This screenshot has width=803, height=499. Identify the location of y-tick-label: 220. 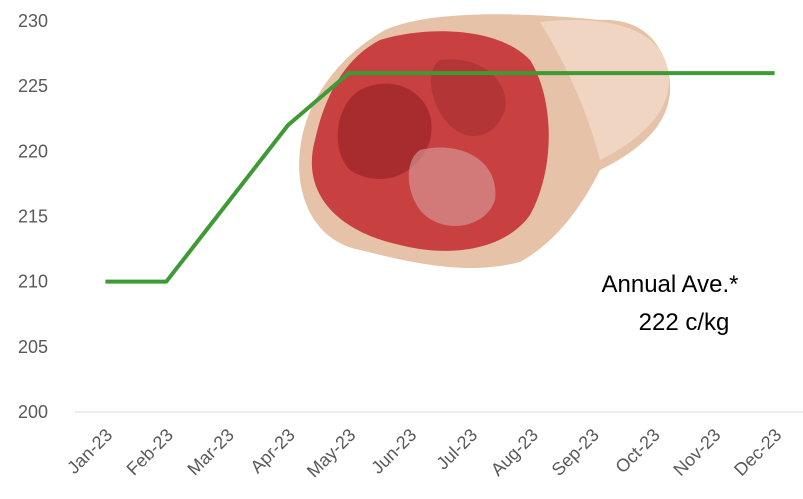
(33, 151).